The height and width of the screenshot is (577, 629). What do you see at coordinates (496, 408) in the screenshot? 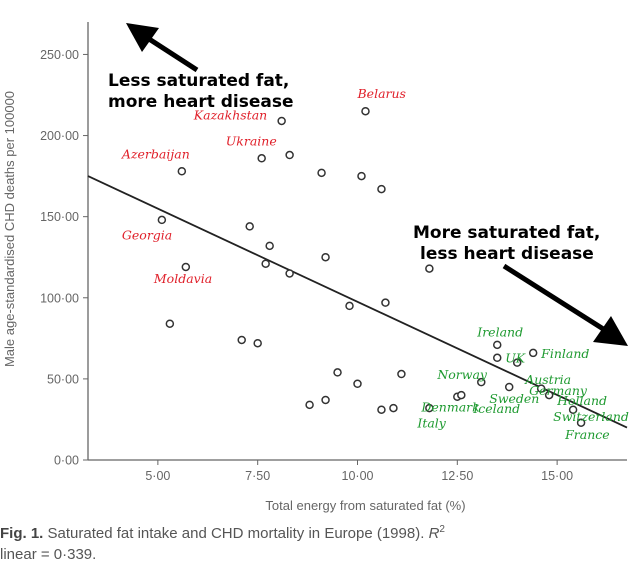
I see `country-label: Iceland` at bounding box center [496, 408].